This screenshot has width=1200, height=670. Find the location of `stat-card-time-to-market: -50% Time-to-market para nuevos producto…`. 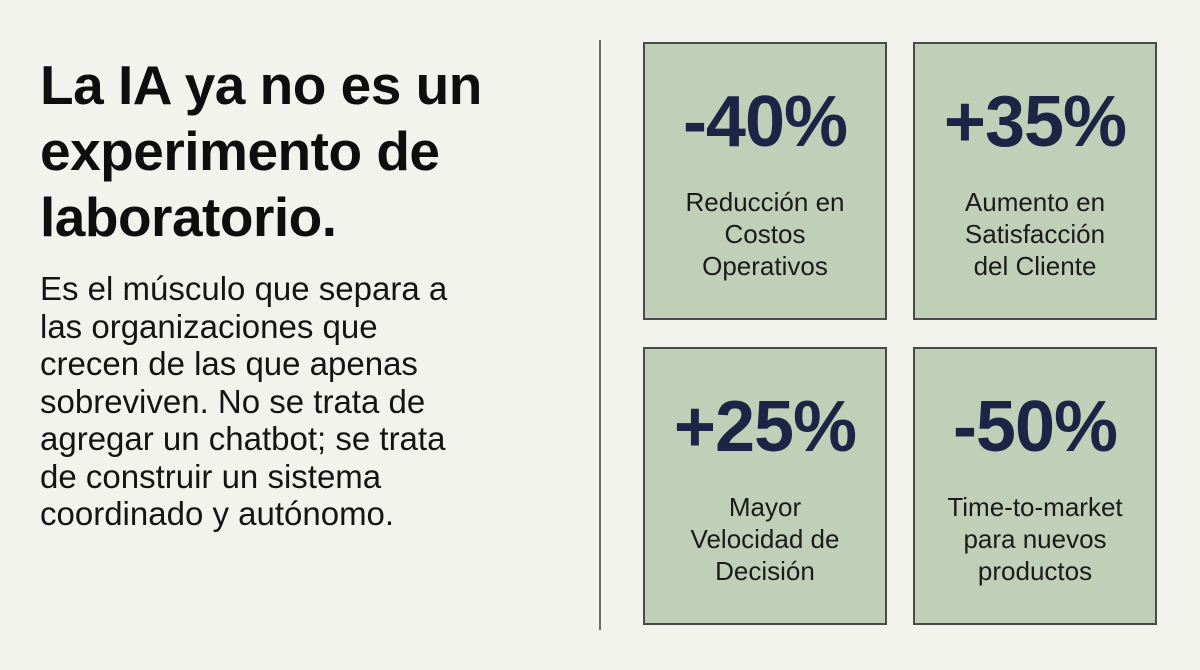

stat-card-time-to-market: -50% Time-to-market para nuevos producto… is located at coordinates (1035, 486).